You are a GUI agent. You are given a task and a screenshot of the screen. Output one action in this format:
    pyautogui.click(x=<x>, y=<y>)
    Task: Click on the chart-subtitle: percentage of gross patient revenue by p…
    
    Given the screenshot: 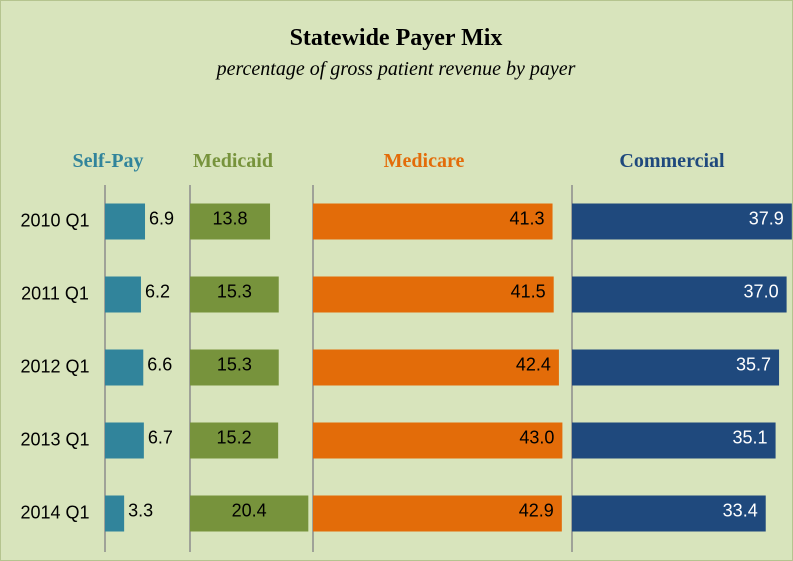 What is the action you would take?
    pyautogui.click(x=395, y=69)
    